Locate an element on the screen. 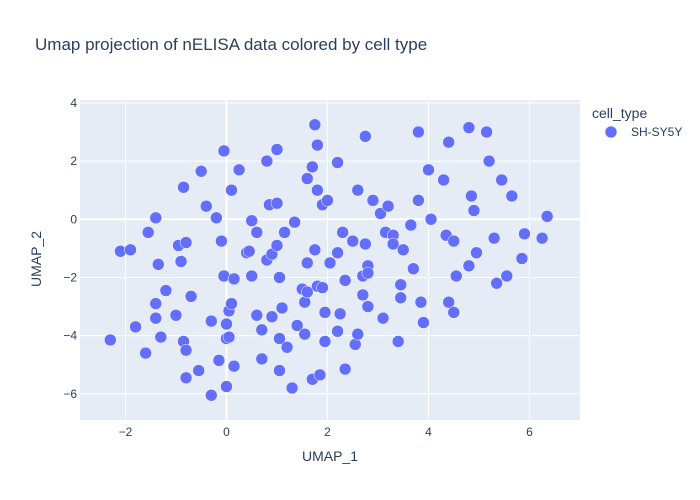  legend-item-sh-sy5y: SH-SY5Y is located at coordinates (643, 132).